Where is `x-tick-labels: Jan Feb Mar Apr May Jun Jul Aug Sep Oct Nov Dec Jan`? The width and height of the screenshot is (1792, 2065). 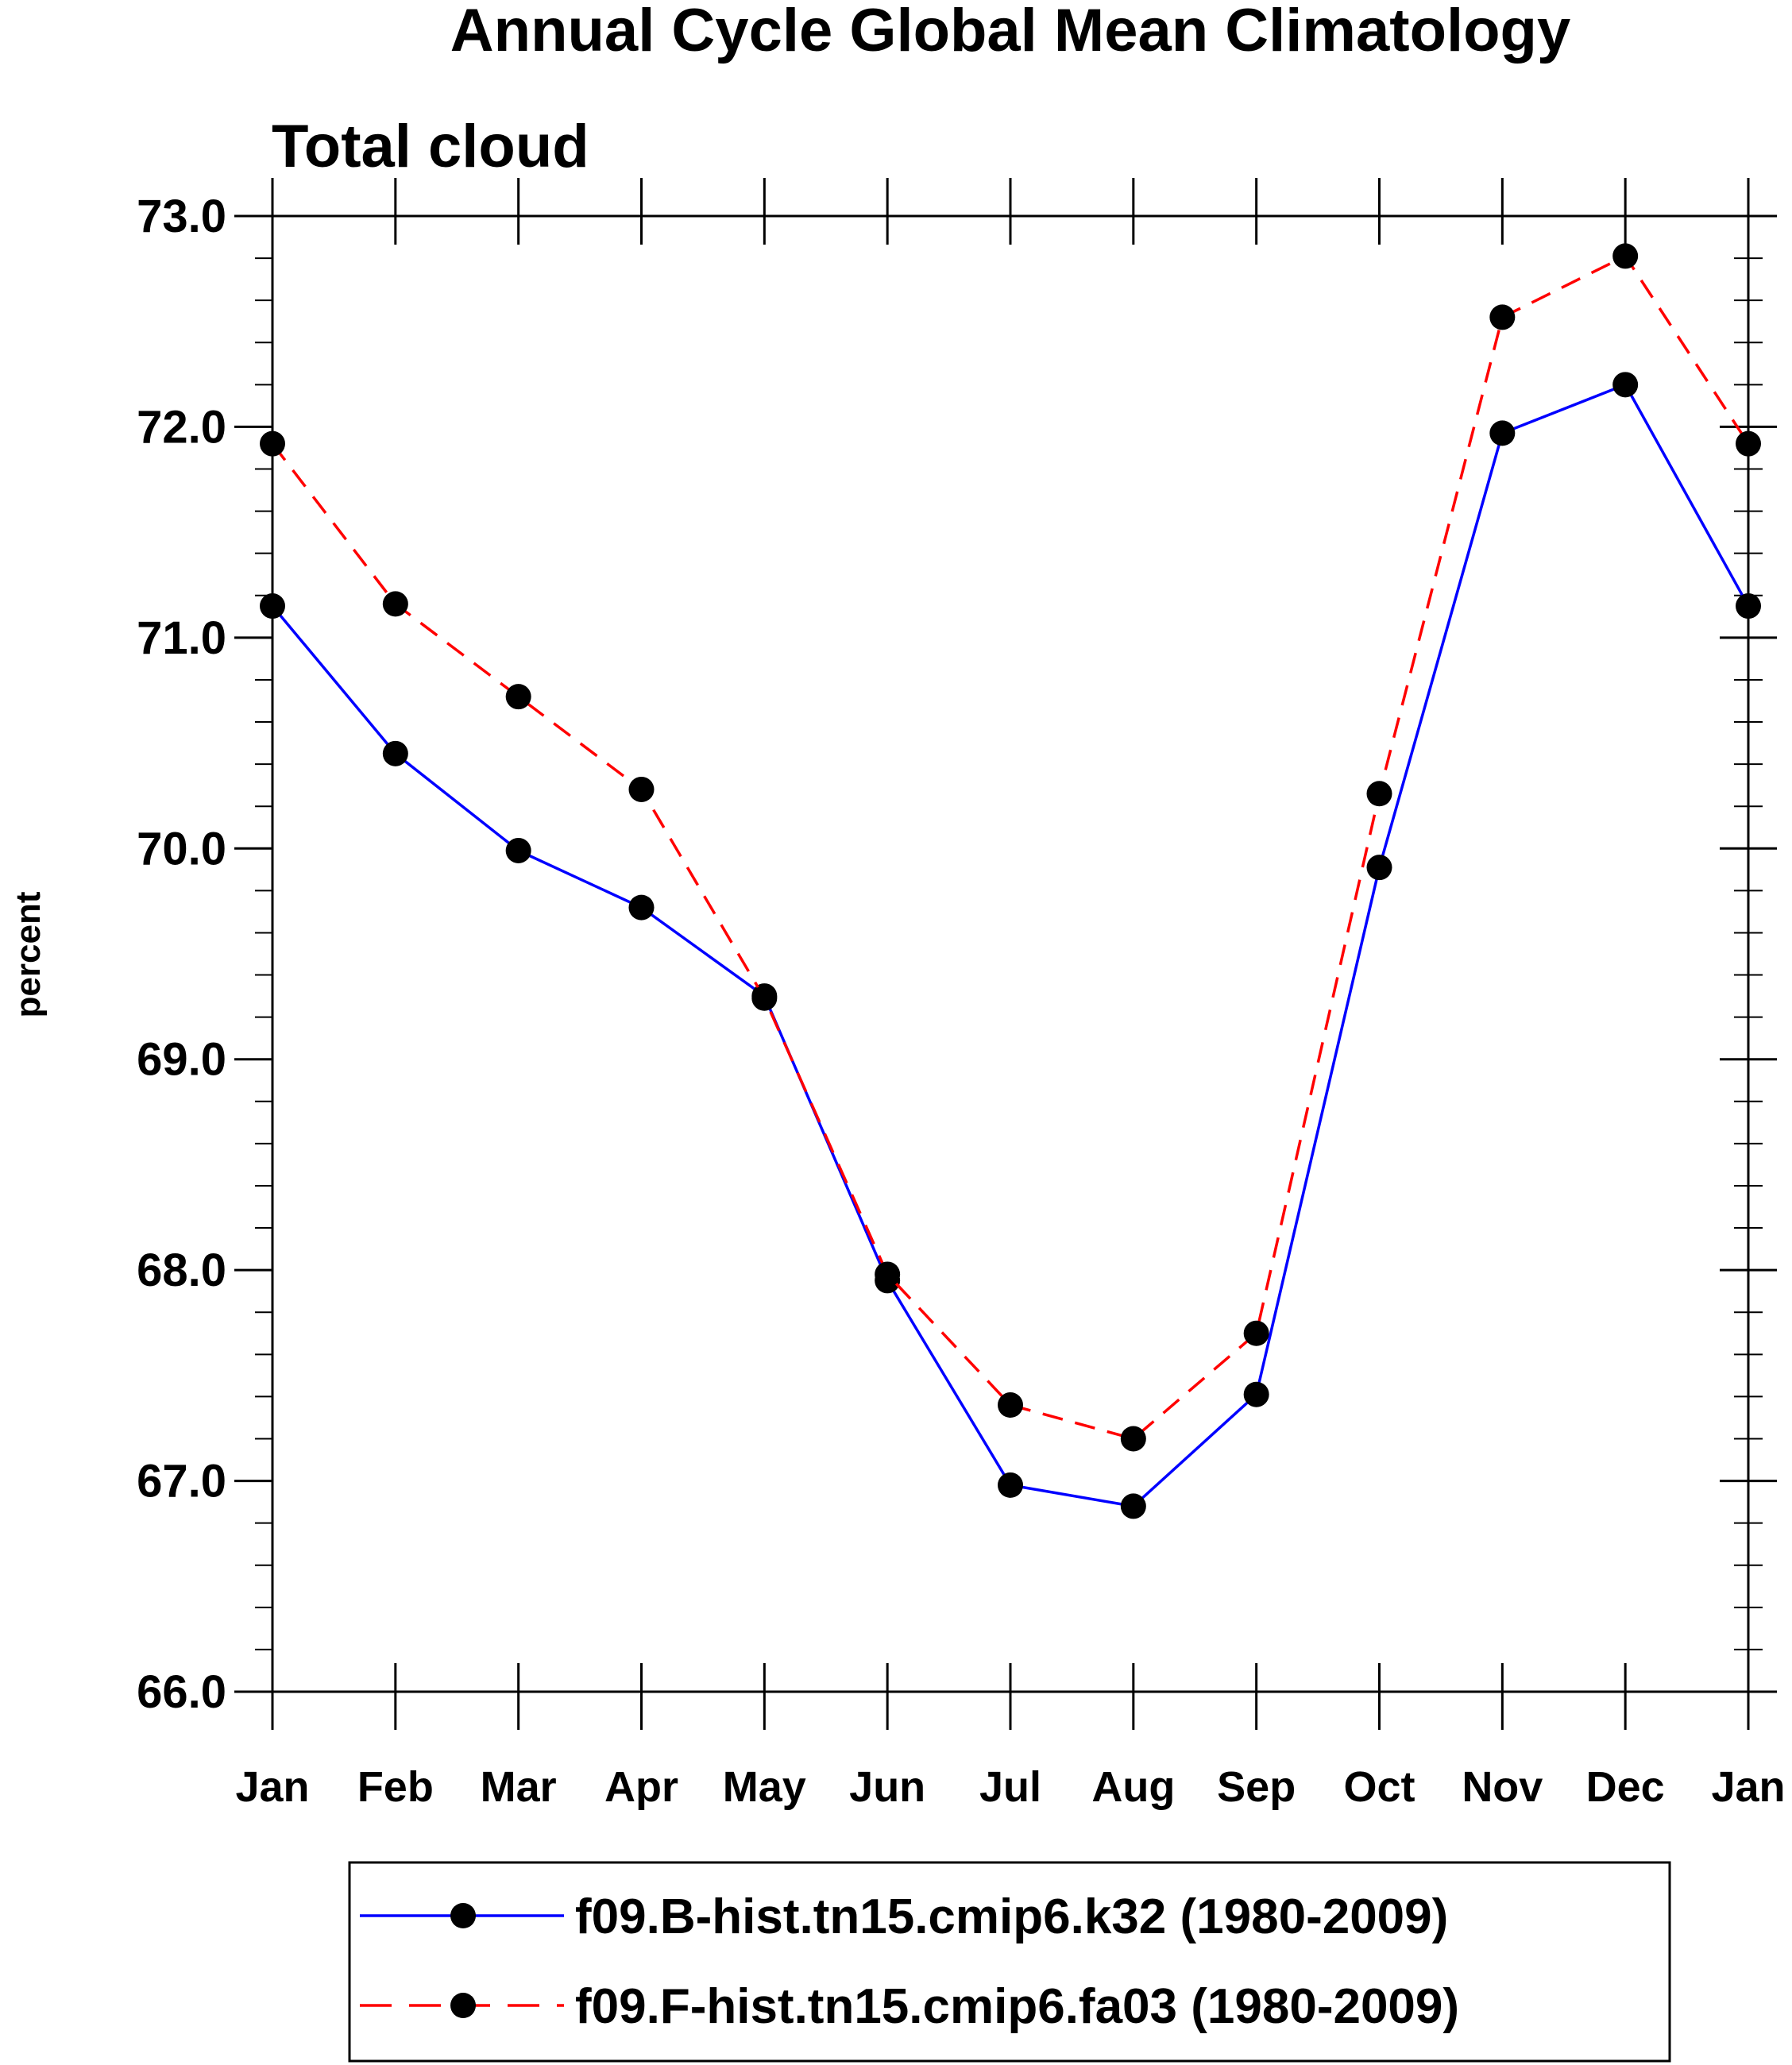 x-tick-labels: Jan Feb Mar Apr May Jun Jul Aug Sep Oct Nov Dec Jan is located at coordinates (1010, 1787).